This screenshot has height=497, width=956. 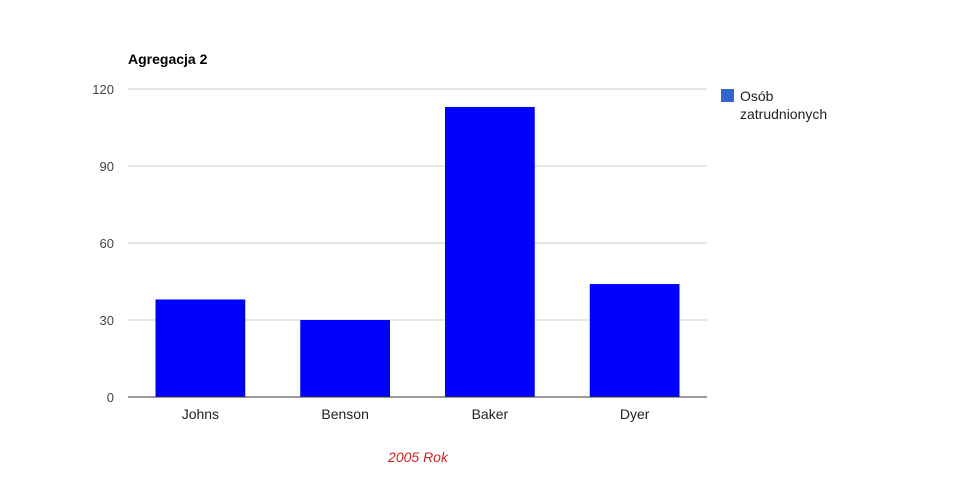 I want to click on x-tick-label: Dyer, so click(x=635, y=414).